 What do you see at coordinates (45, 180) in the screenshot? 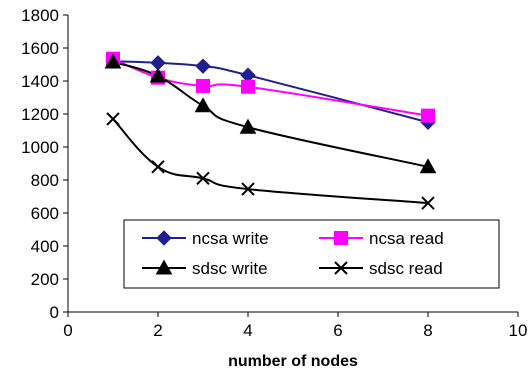
I see `y-tick-label: 800` at bounding box center [45, 180].